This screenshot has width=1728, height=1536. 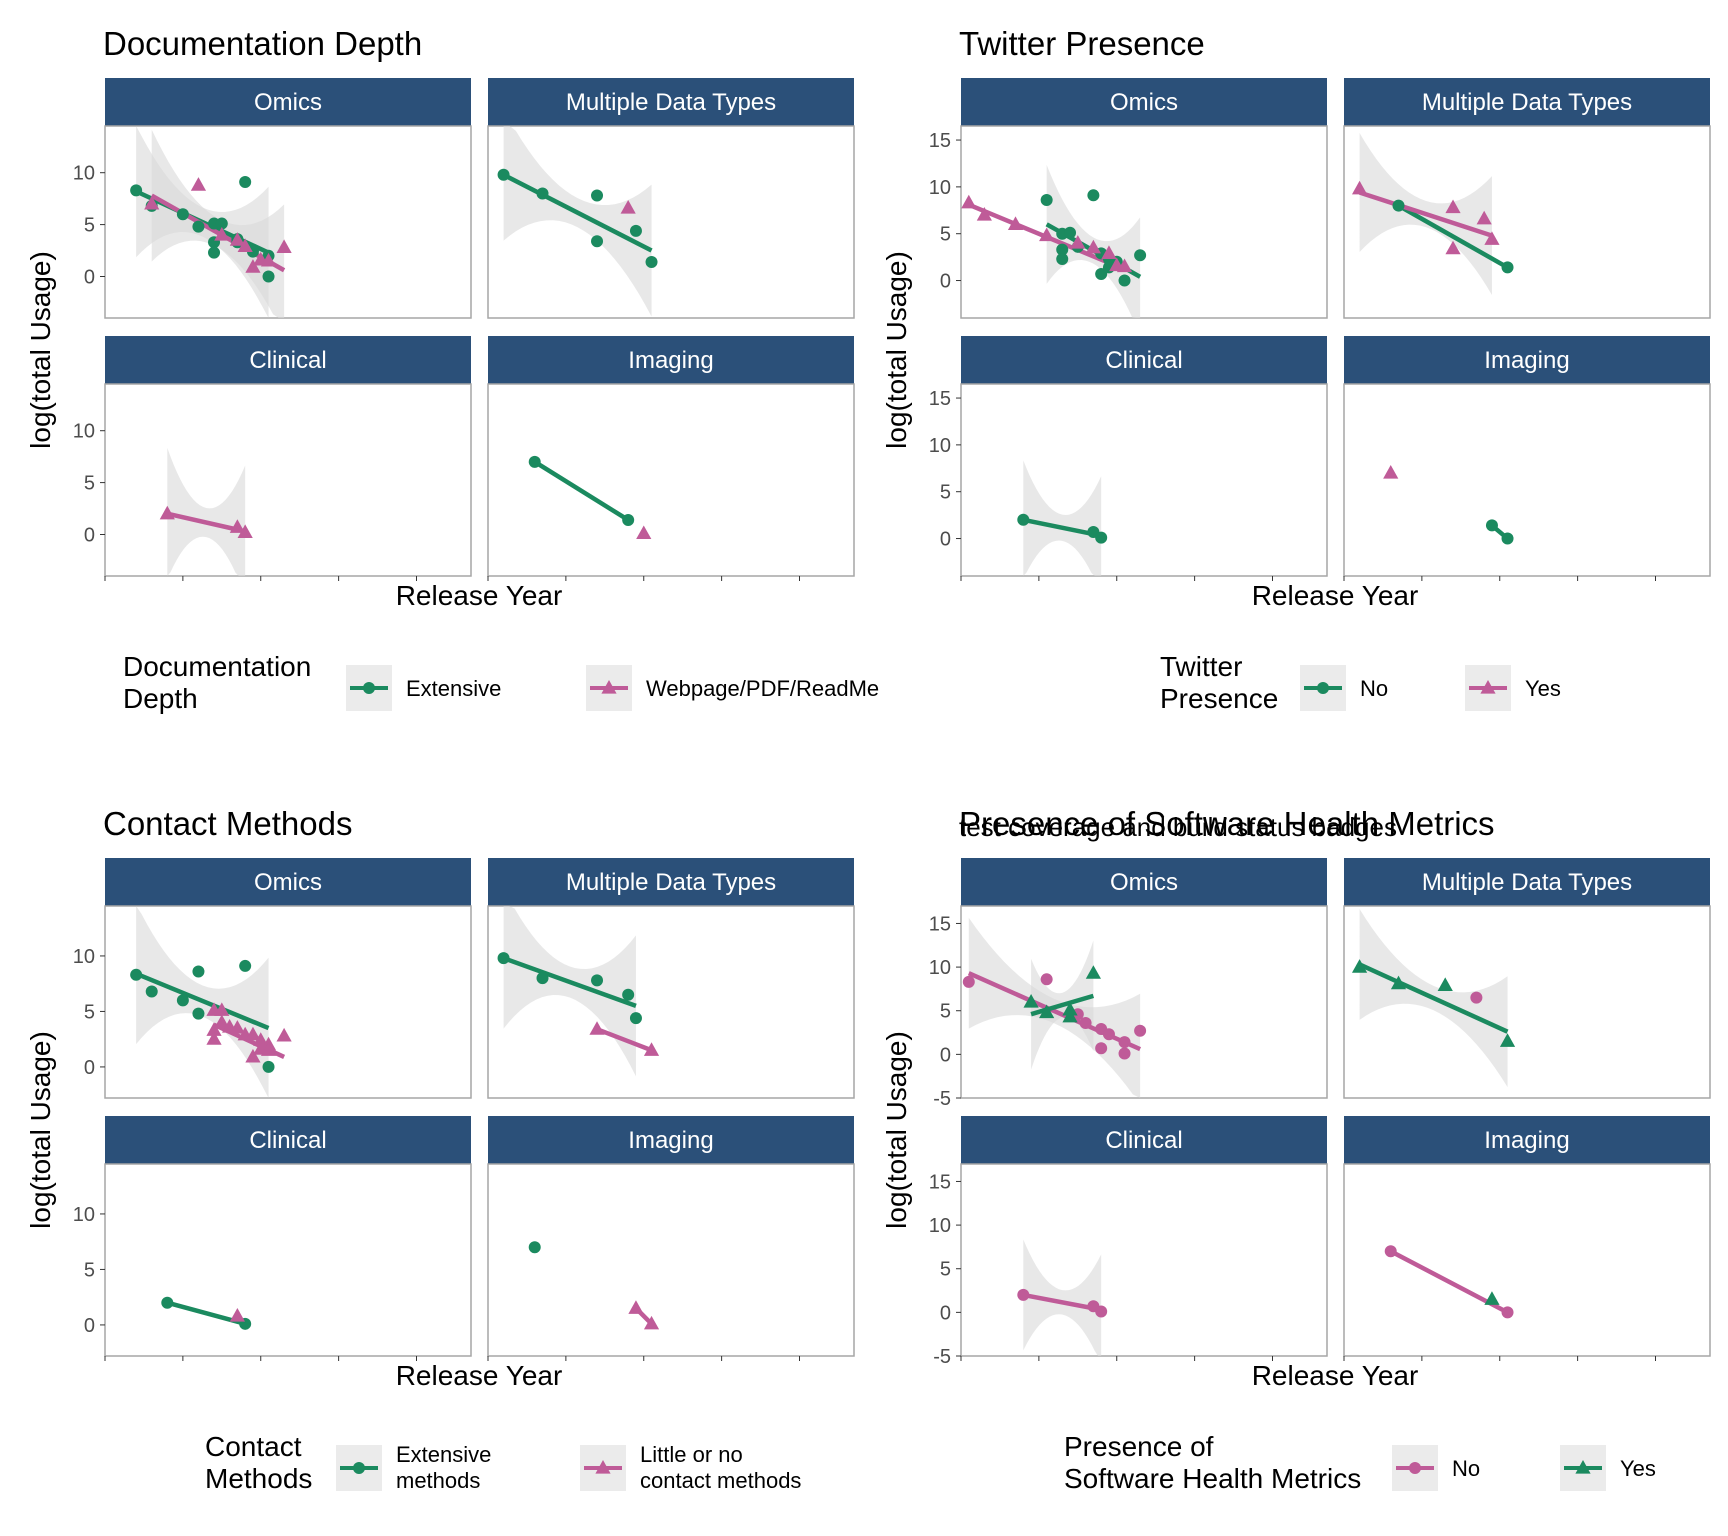 What do you see at coordinates (443, 1454) in the screenshot?
I see `legend-label-line: Extensive` at bounding box center [443, 1454].